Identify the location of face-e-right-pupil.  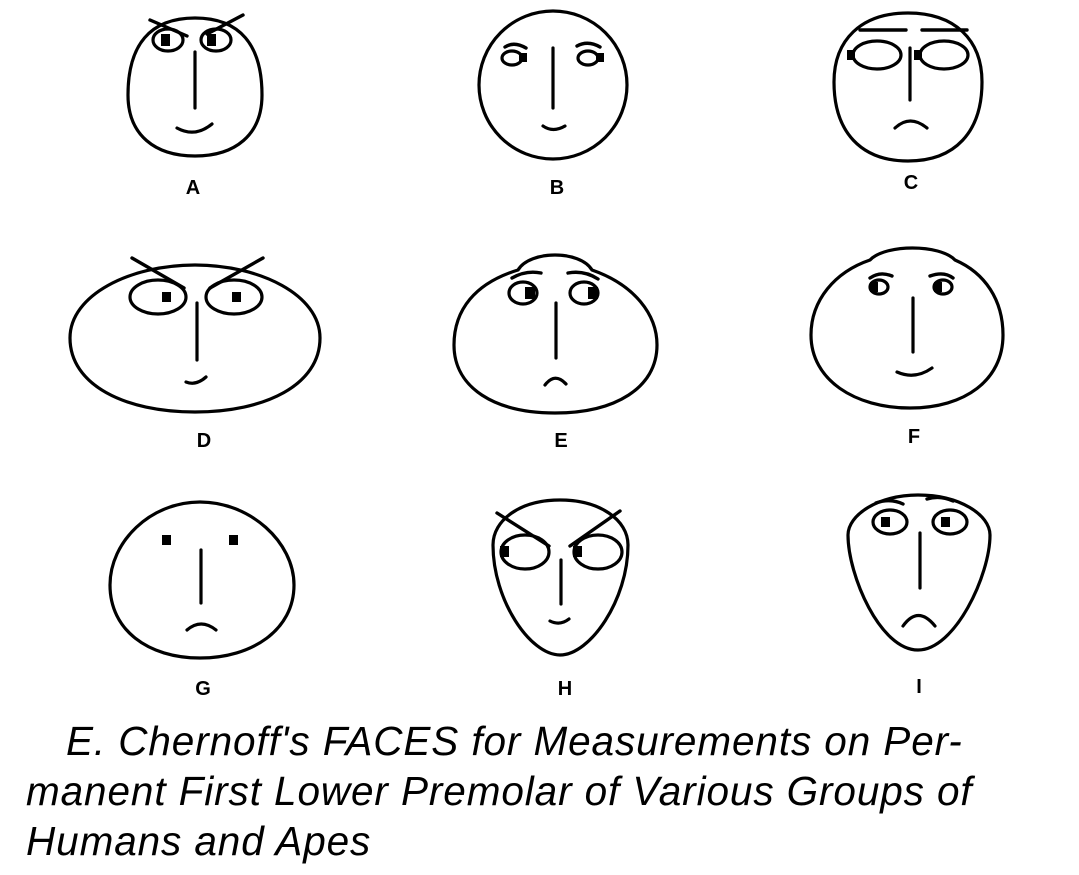
(593, 293).